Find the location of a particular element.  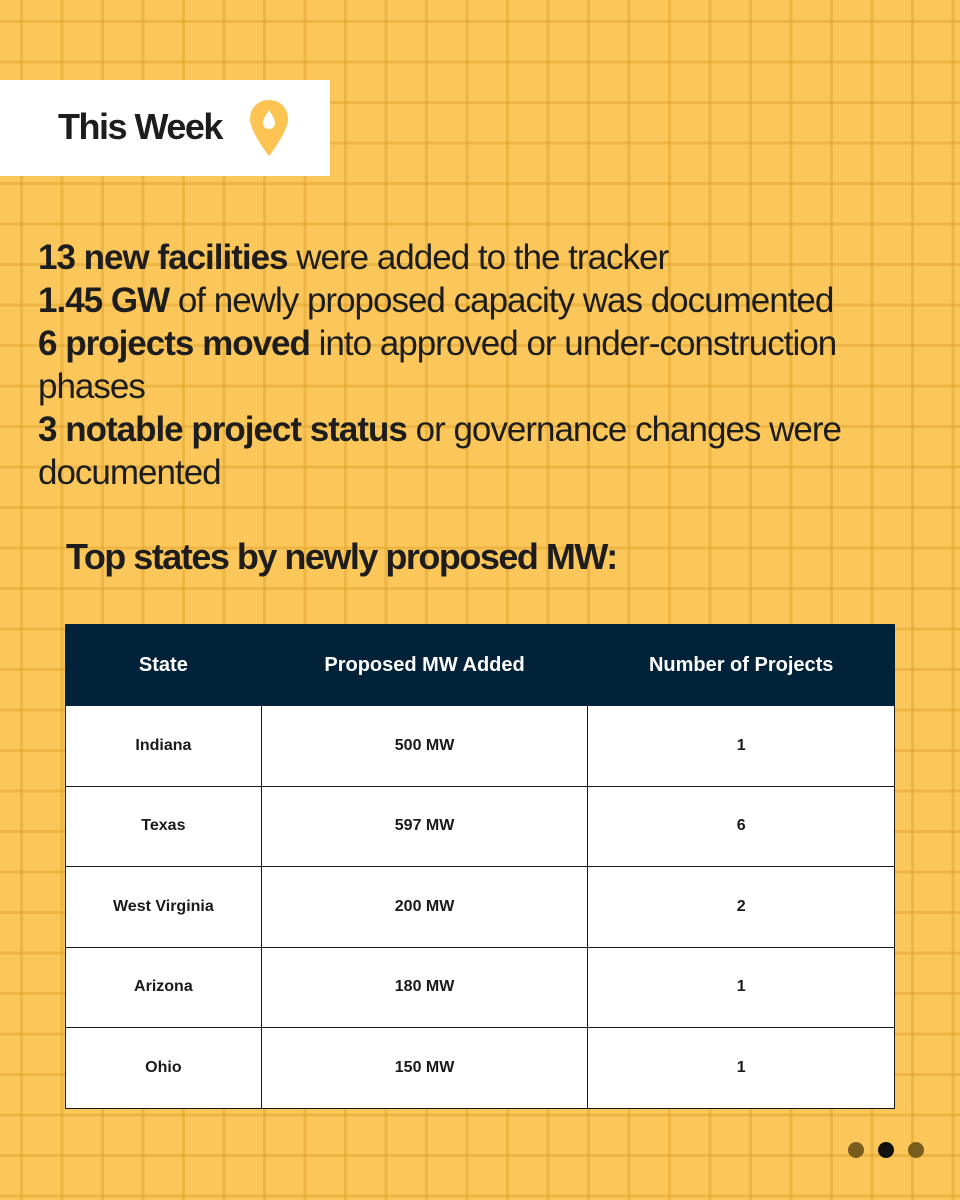

table-row: West Virginia 200 MW 2 is located at coordinates (480, 907).